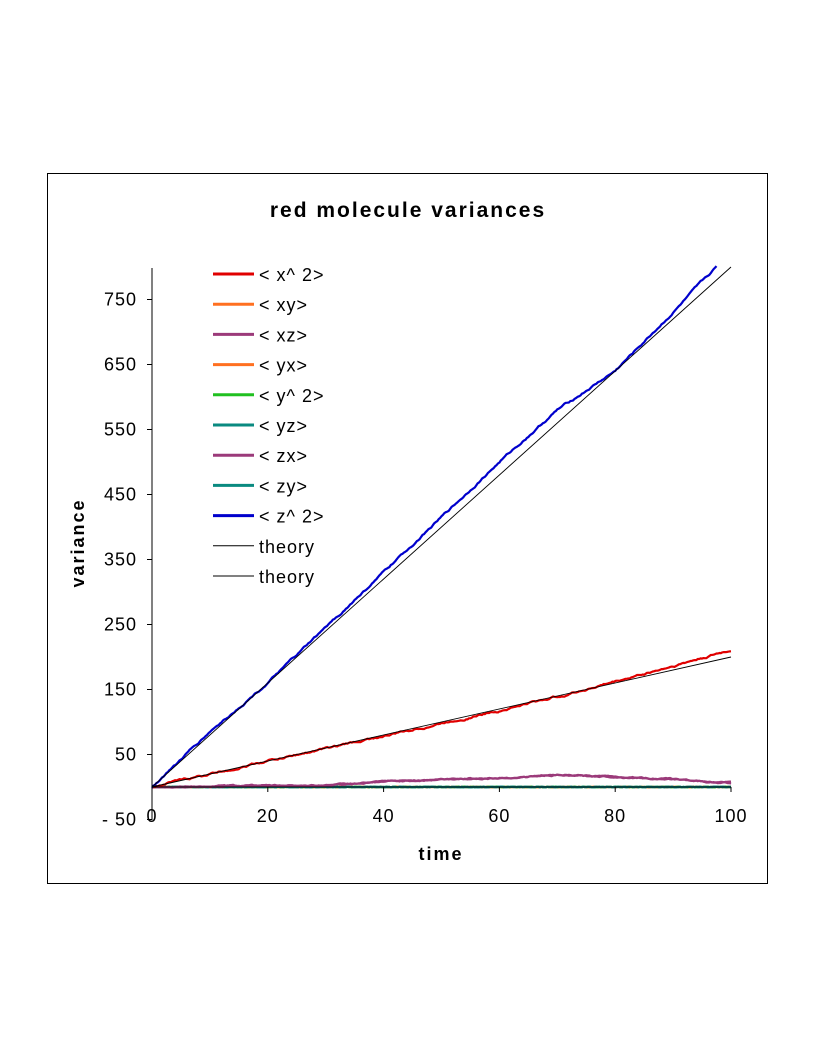 The width and height of the screenshot is (816, 1056). I want to click on y-tick-label: 650, so click(120, 365).